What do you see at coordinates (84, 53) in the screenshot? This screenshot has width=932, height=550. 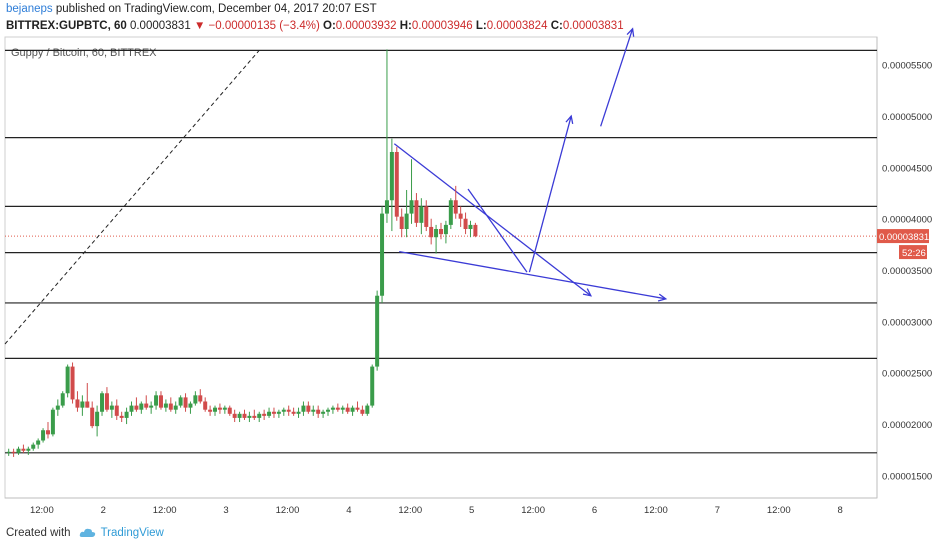 I see `chart-title: Guppy / Bitcoin, 60, BITTREX` at bounding box center [84, 53].